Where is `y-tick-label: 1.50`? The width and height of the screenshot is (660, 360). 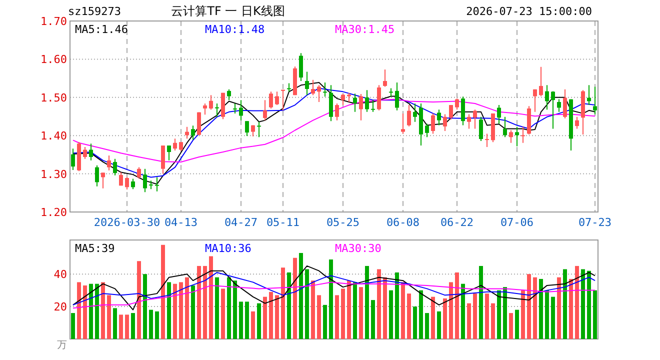 y-tick-label: 1.50 is located at coordinates (53, 97).